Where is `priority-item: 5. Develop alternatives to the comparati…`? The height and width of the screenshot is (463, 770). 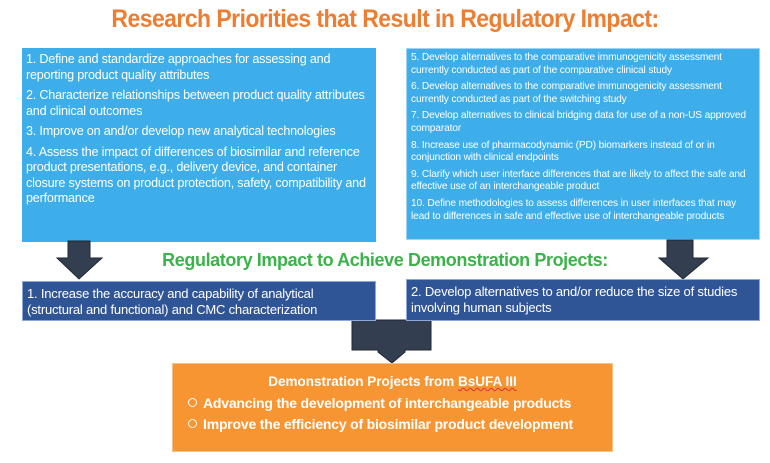 priority-item: 5. Develop alternatives to the comparati… is located at coordinates (566, 64).